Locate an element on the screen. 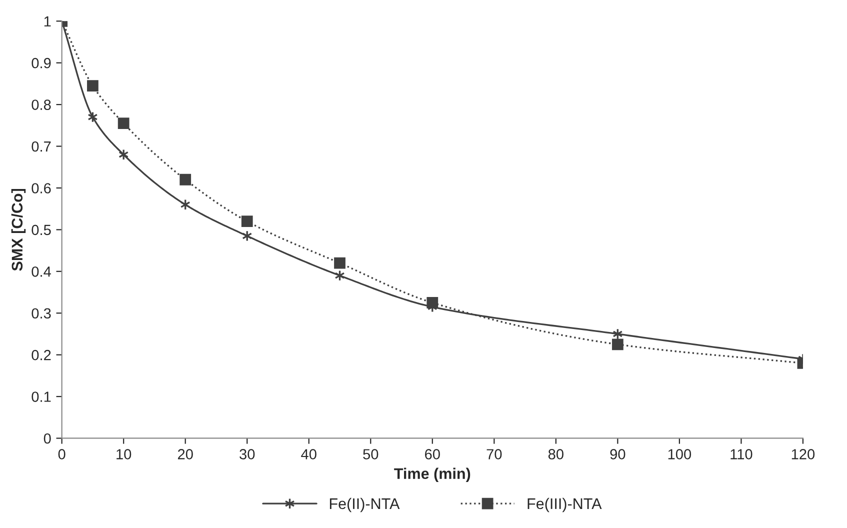 Image resolution: width=847 pixels, height=528 pixels. y-tick-label: 0.8 is located at coordinates (41, 105).